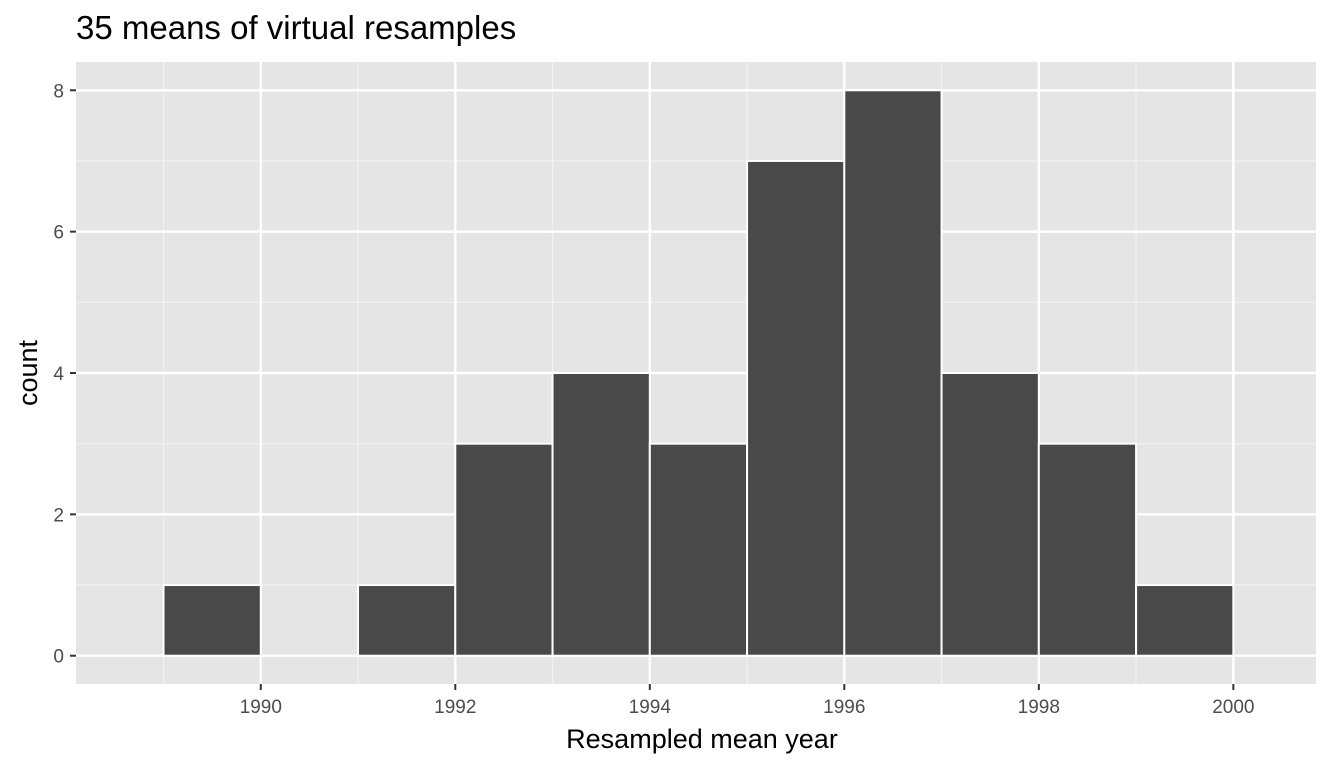 This screenshot has width=1344, height=768. I want to click on chart-title: 35 means of virtual resamples, so click(296, 27).